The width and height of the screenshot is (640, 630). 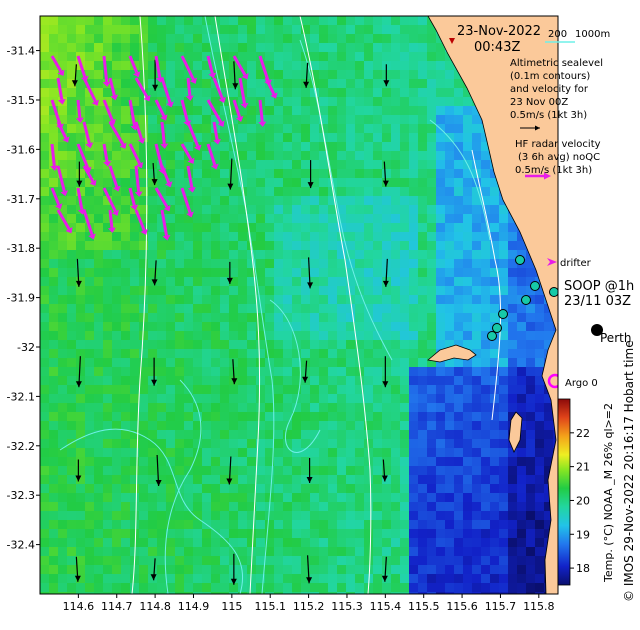 I want to click on hf-radar-vector, so click(x=105, y=69).